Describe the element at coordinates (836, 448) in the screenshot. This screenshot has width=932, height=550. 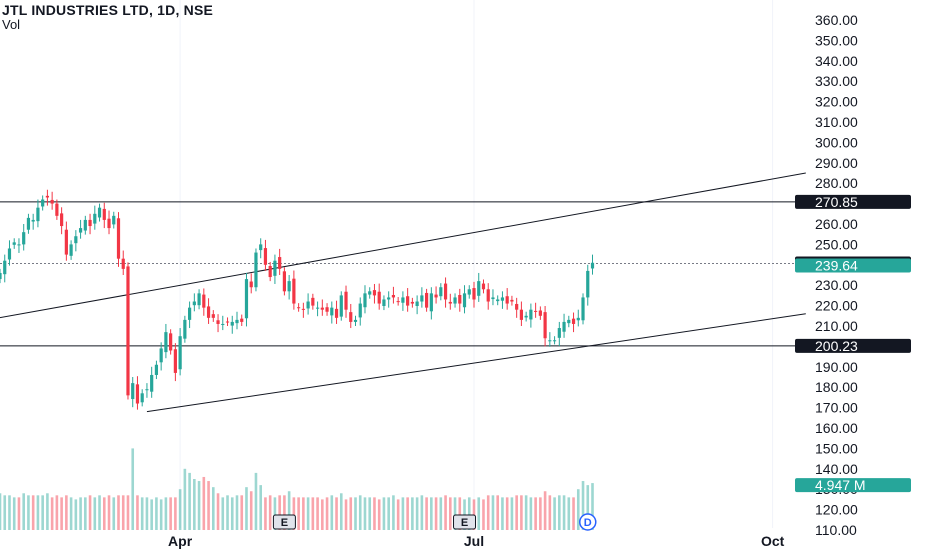
I see `y-tick-label: 150.00` at that location.